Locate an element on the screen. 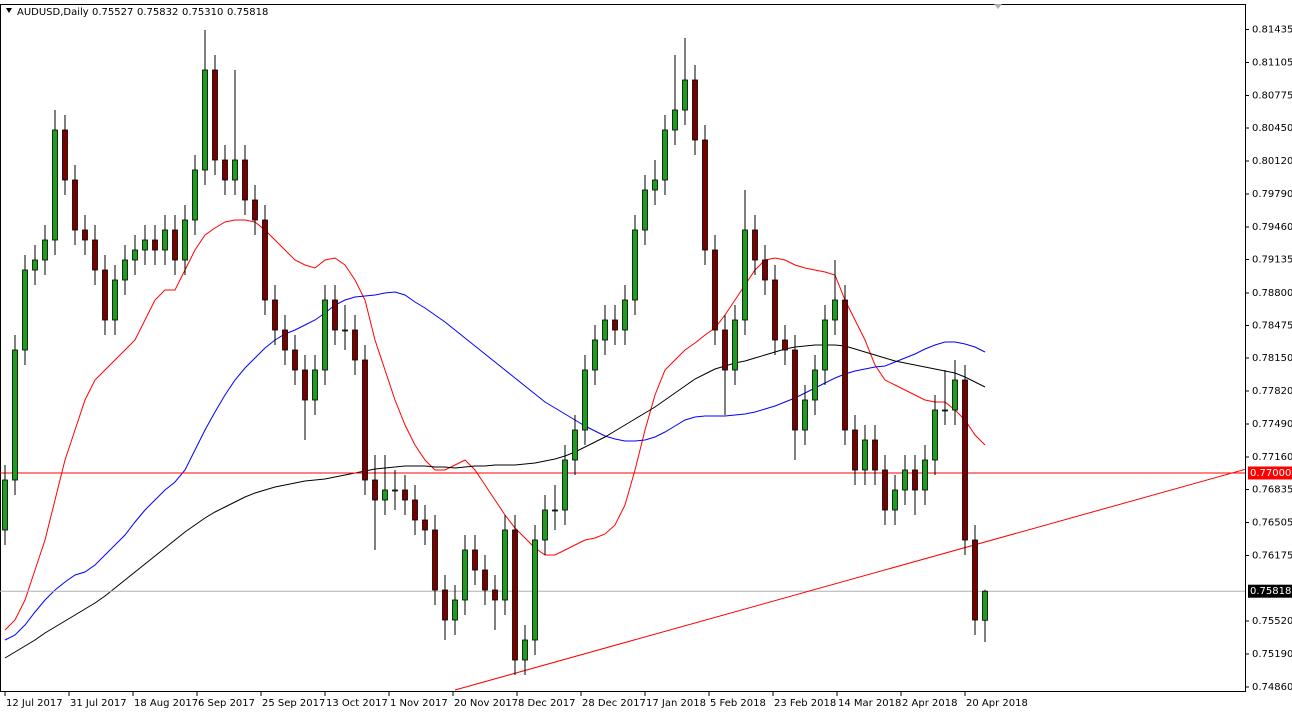 This screenshot has height=715, width=1292. ohlc-value: 0.75310 is located at coordinates (202, 12).